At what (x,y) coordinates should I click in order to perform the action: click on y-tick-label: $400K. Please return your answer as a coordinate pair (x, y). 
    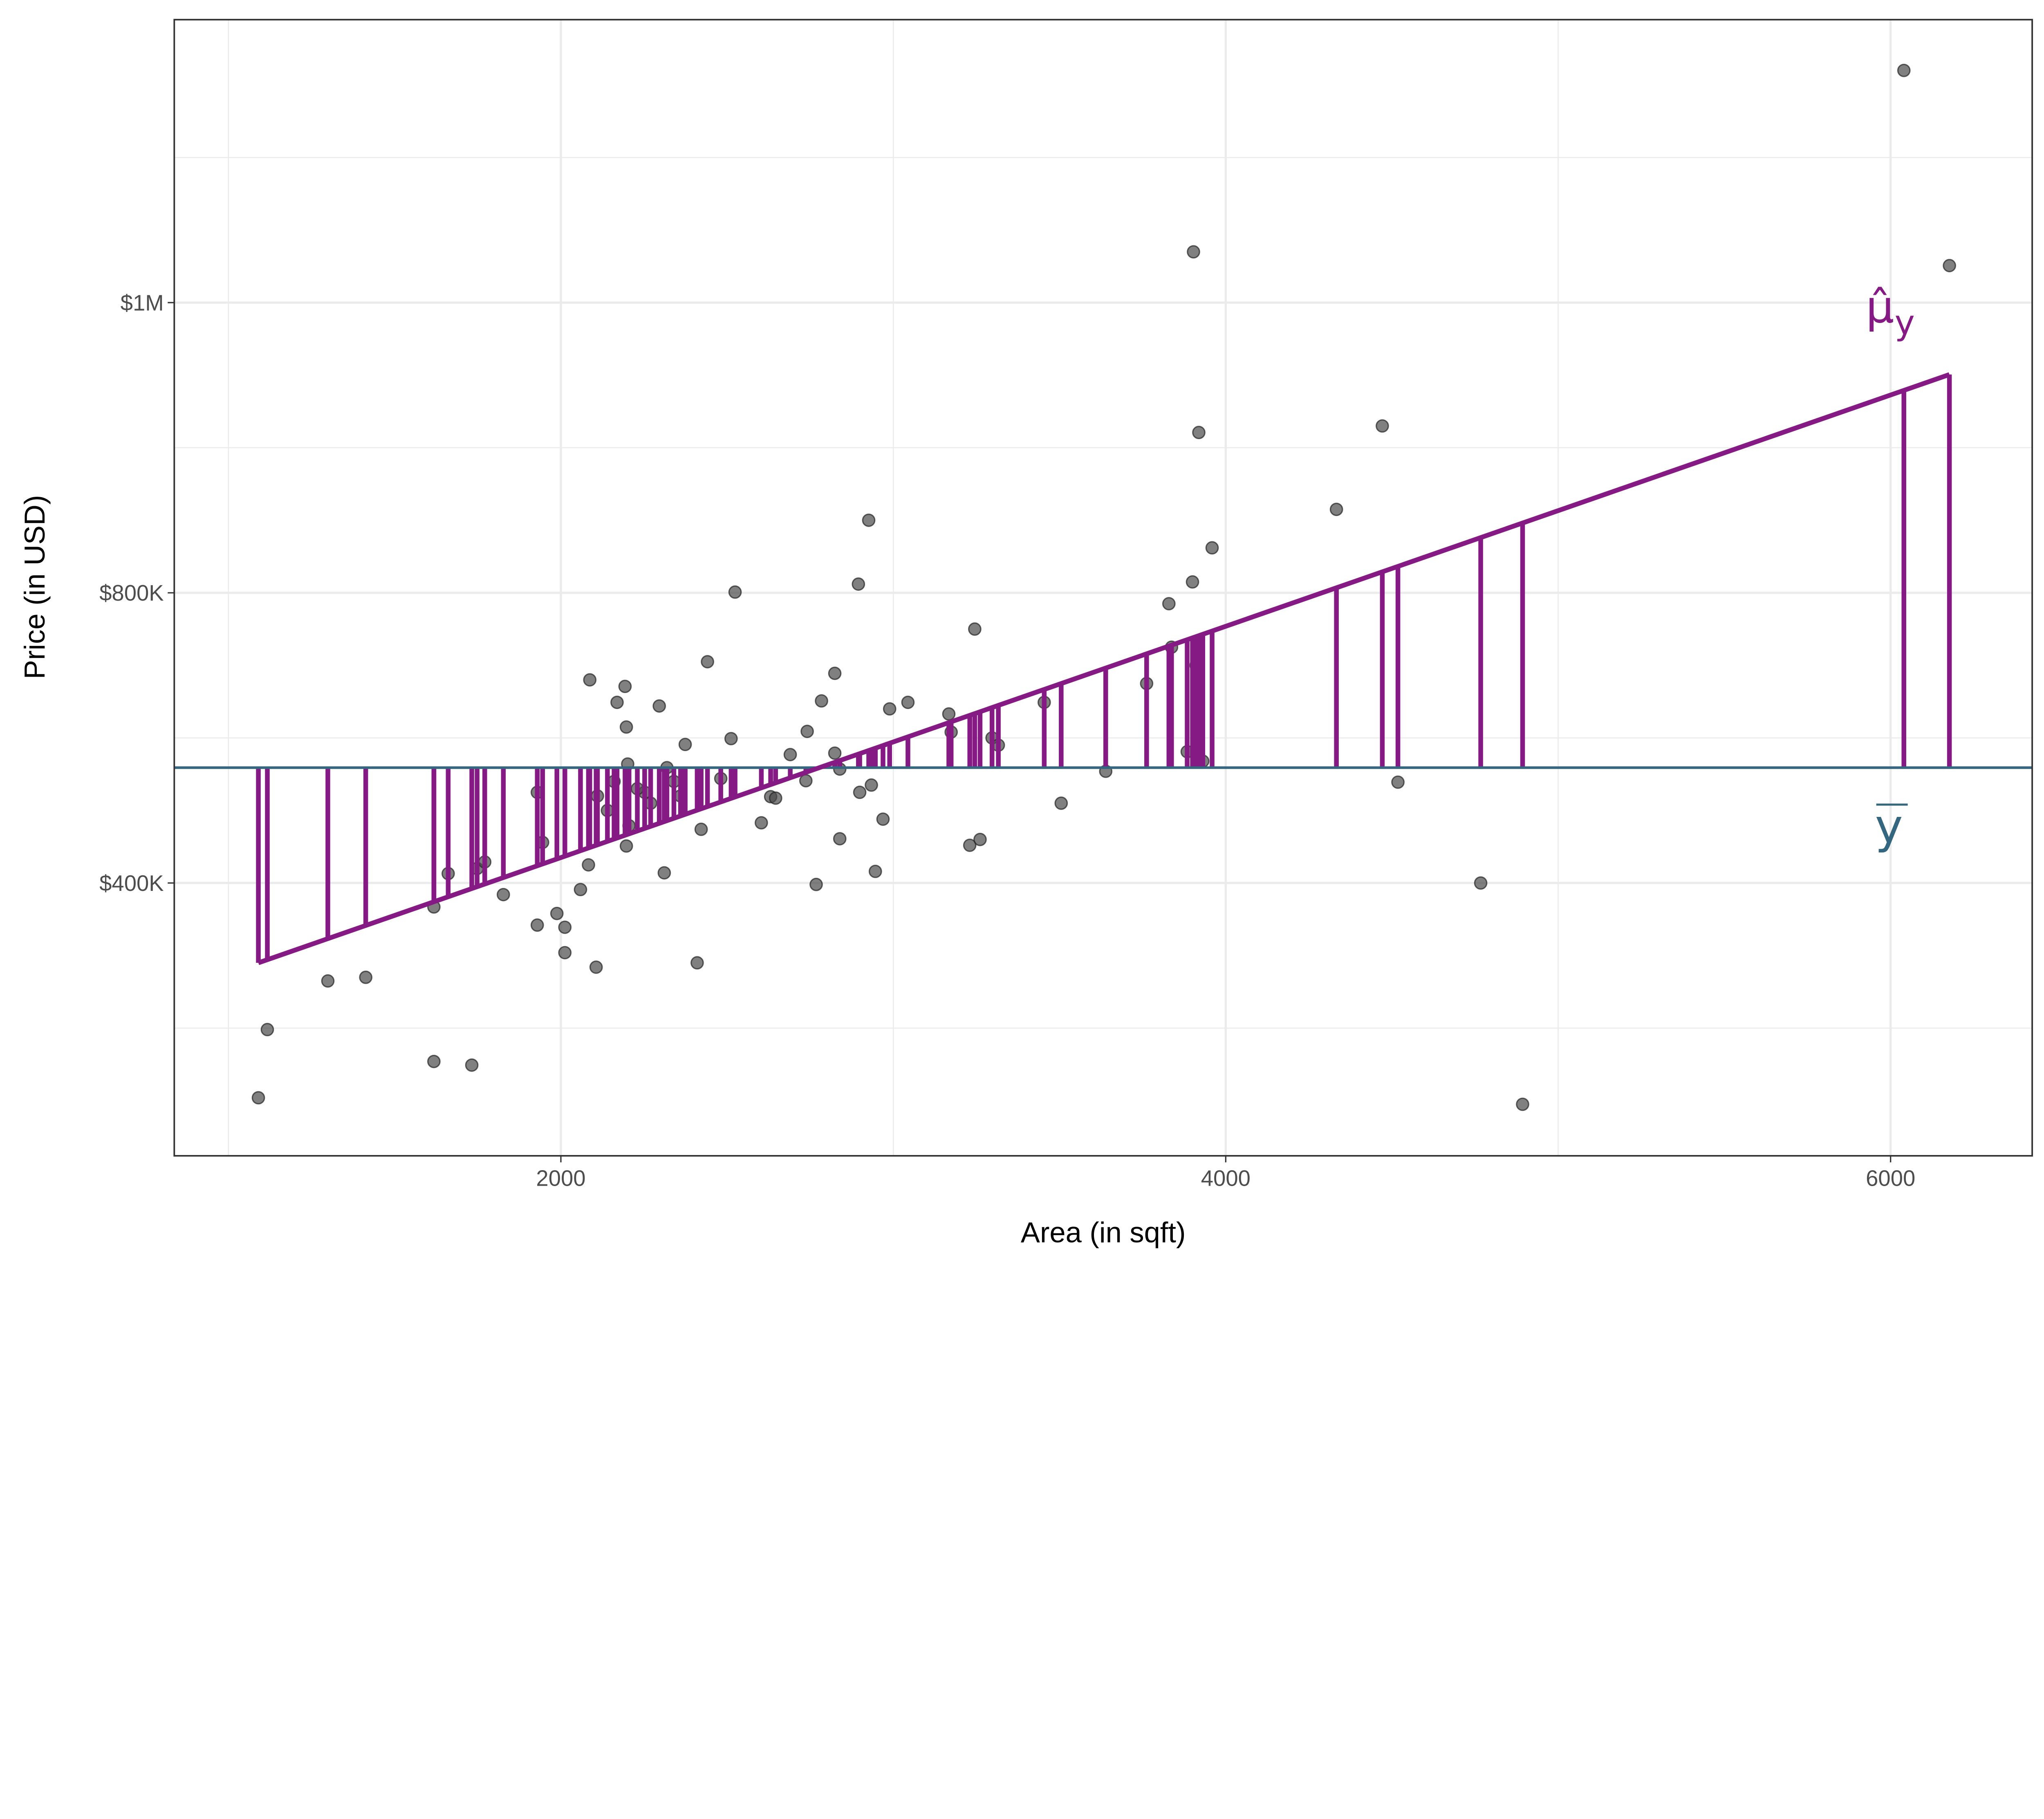
    Looking at the image, I should click on (132, 883).